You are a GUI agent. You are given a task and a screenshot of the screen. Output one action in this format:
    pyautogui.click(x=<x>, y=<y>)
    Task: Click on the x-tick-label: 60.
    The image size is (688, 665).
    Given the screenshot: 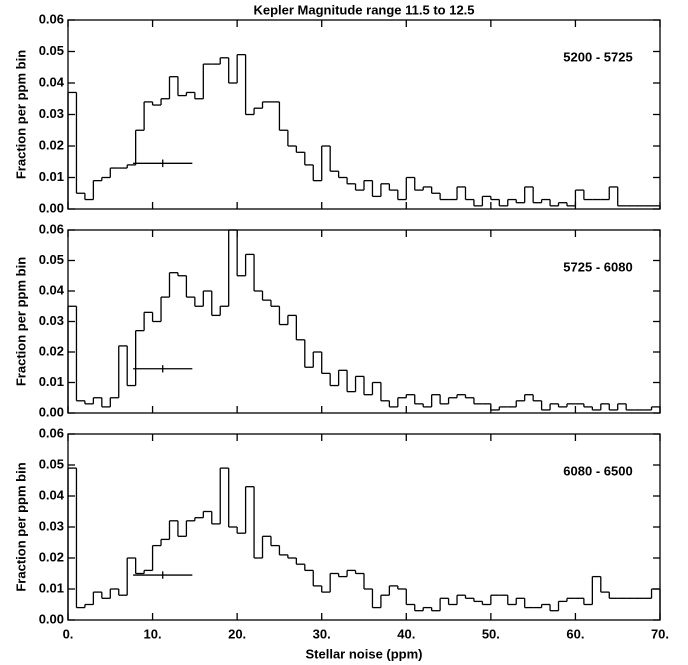 What is the action you would take?
    pyautogui.click(x=575, y=633)
    